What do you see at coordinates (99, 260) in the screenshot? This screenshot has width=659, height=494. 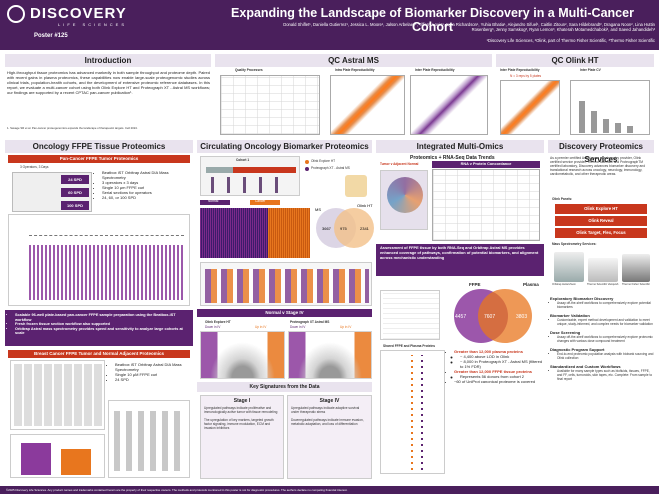 I see `ffpe-protein-count-chart` at bounding box center [99, 260].